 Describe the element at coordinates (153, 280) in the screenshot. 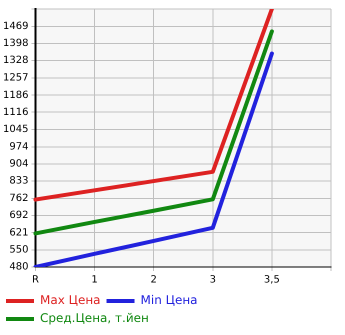

I see `x-tick-label: 2` at that location.